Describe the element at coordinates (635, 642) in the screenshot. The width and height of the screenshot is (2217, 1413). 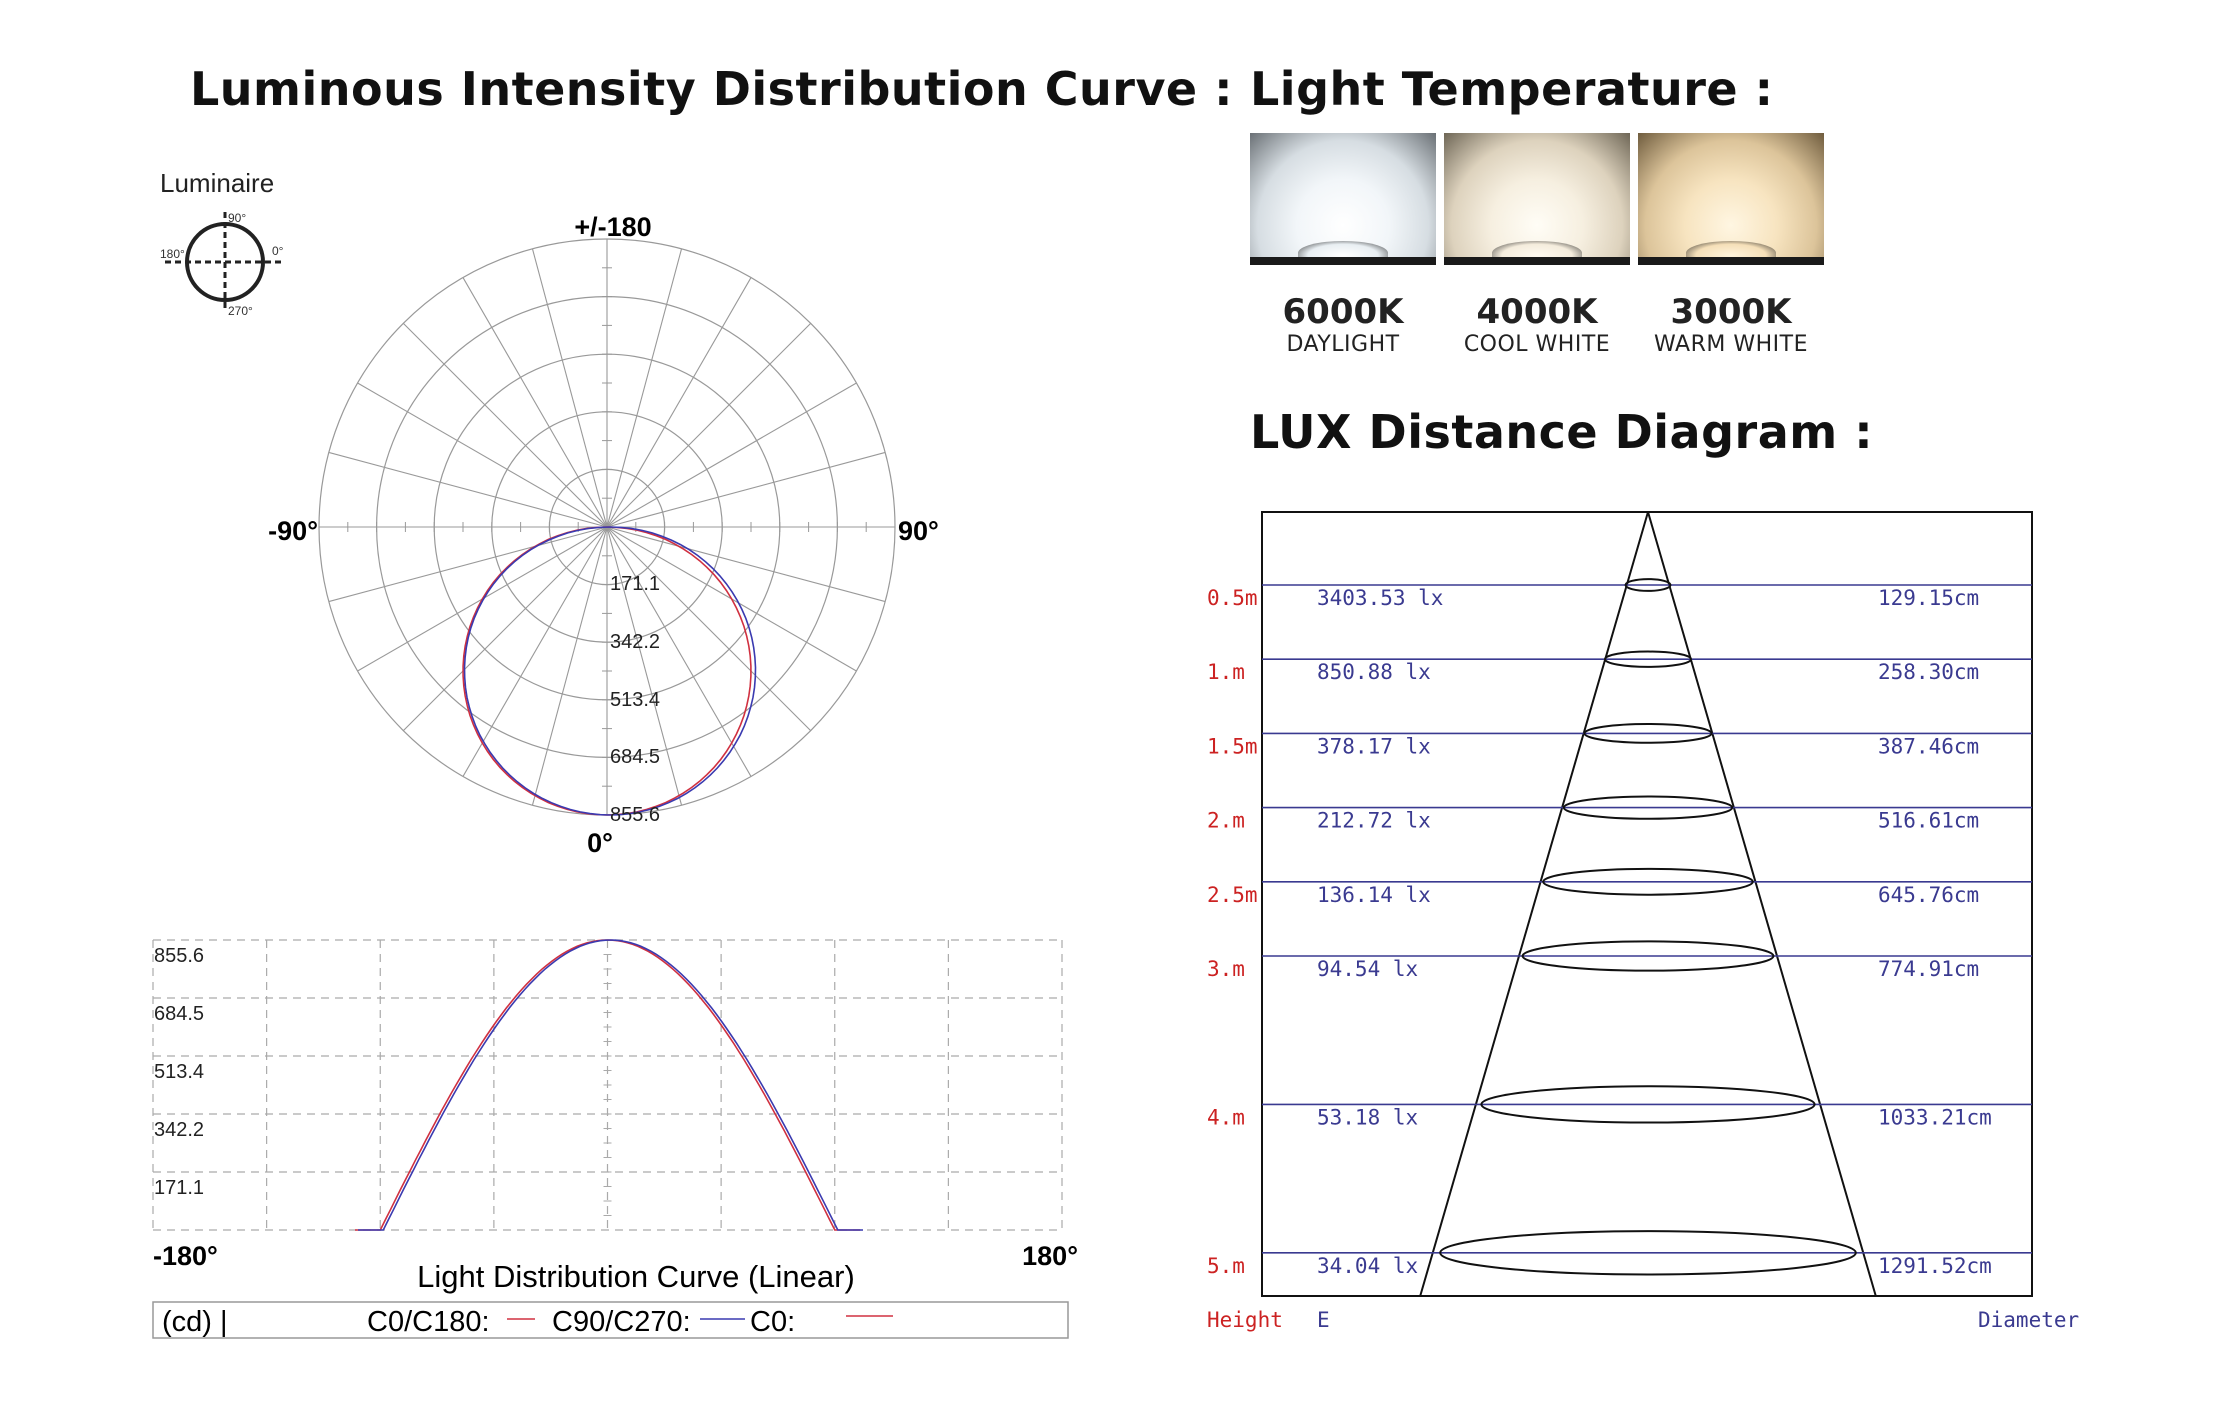
I see `polar-tick-342: 342.2` at that location.